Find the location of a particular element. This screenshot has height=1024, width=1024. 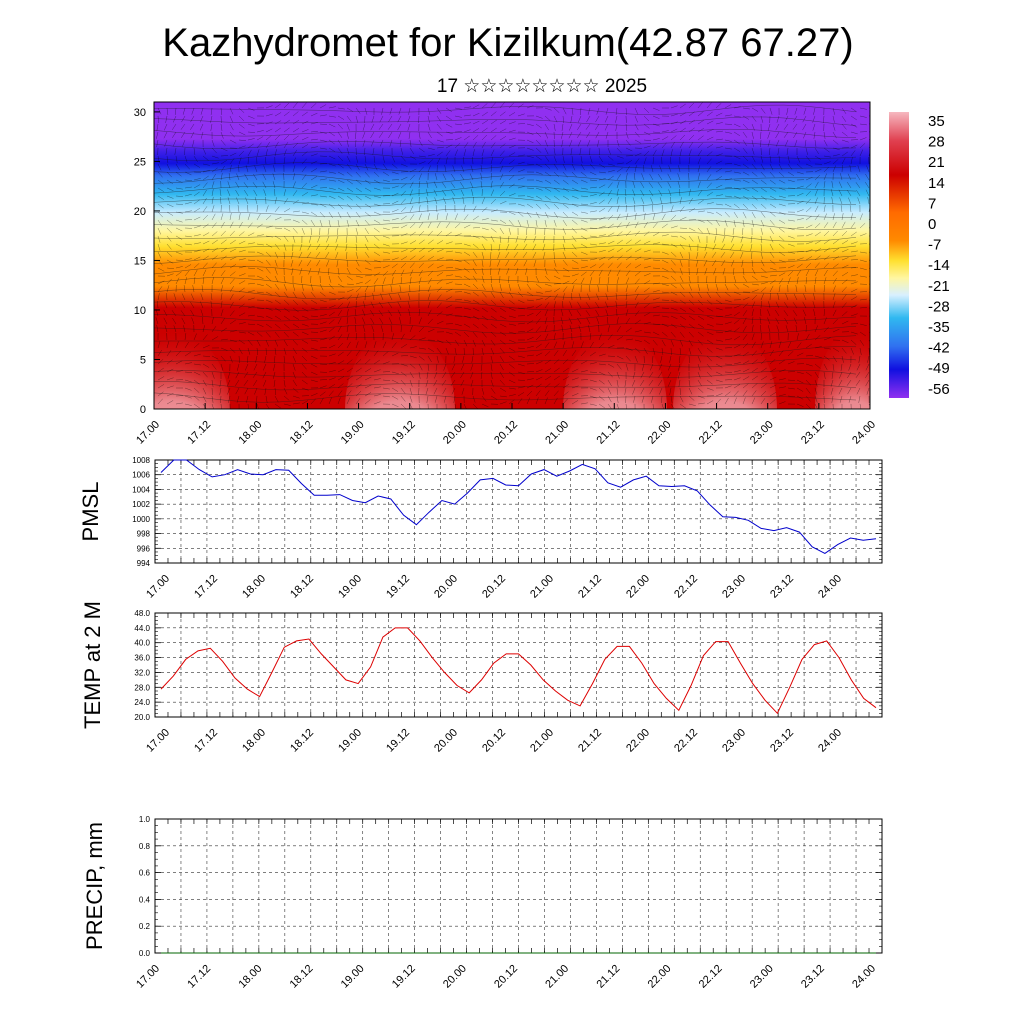

heatmap-y-tick-label-25: 25 is located at coordinates (140, 162).